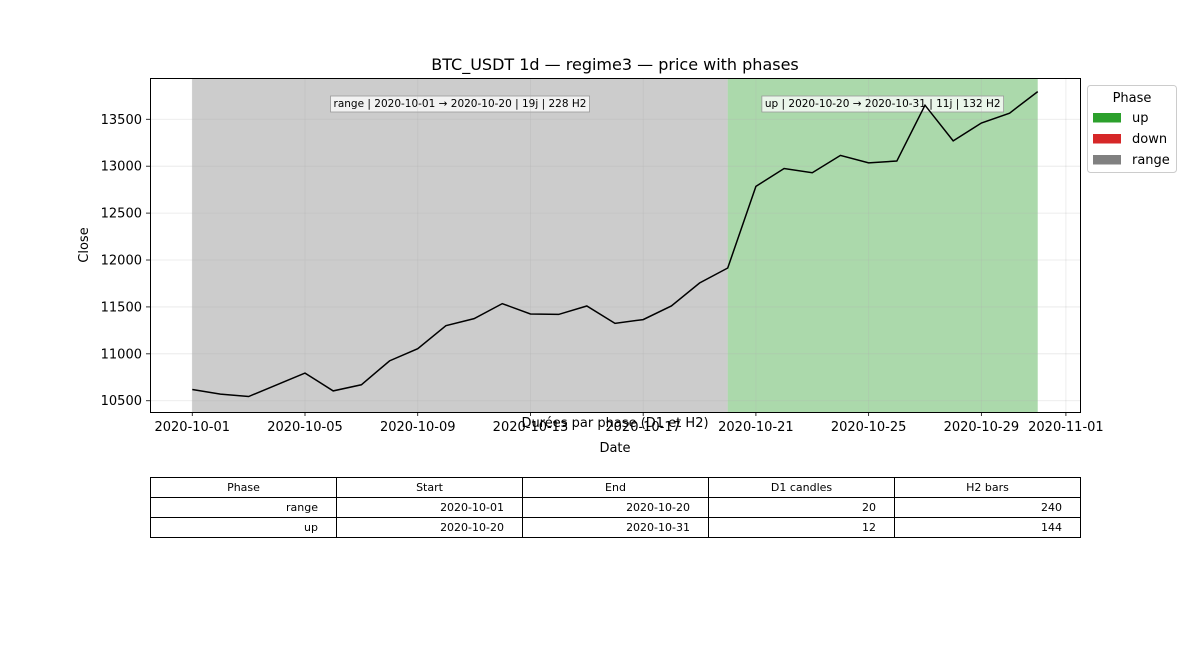 This screenshot has width=1200, height=650. Describe the element at coordinates (1151, 160) in the screenshot. I see `legend-entry-range: range` at that location.